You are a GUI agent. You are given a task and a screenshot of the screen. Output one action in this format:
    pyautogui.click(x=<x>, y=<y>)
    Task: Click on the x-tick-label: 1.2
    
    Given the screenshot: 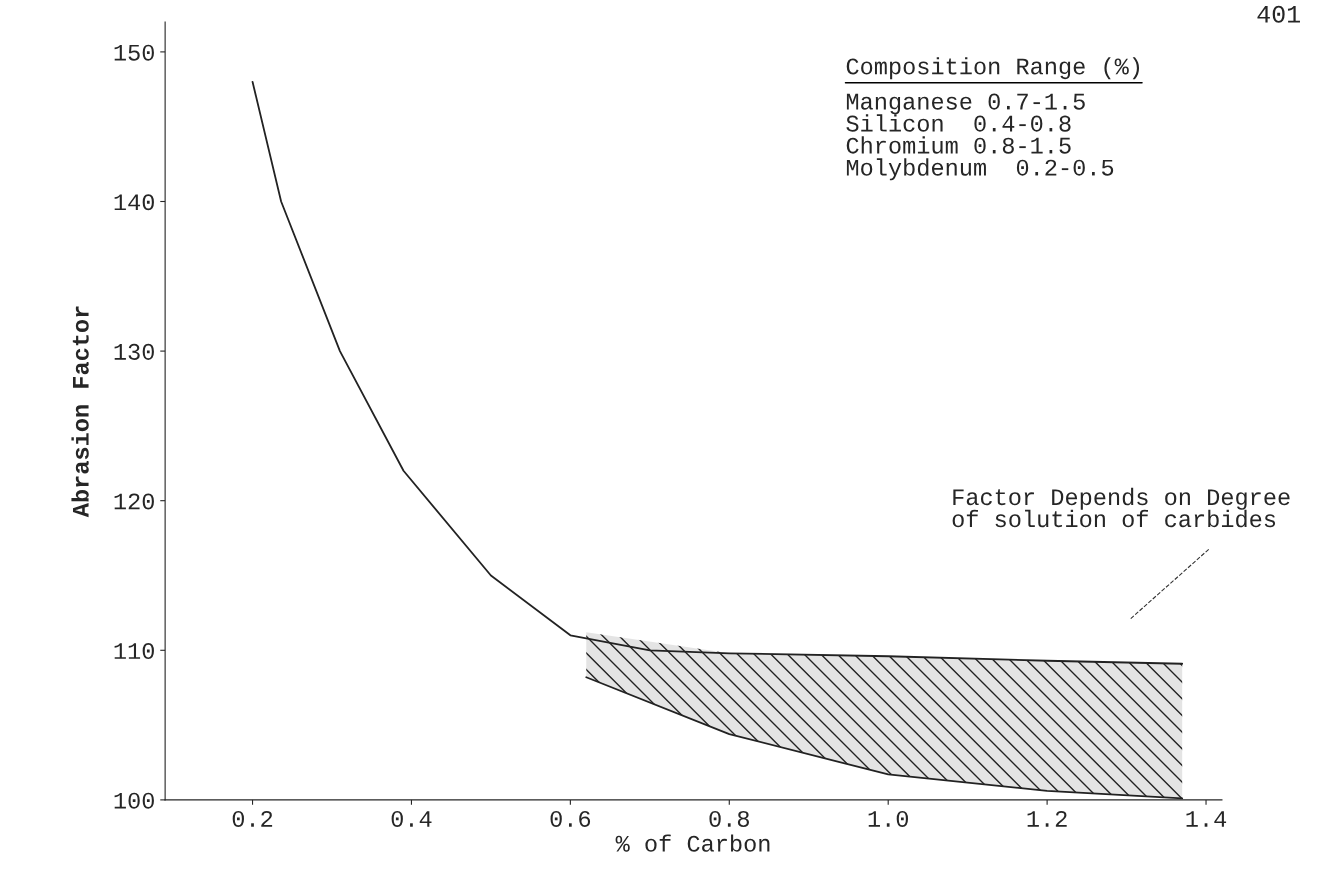 What is the action you would take?
    pyautogui.click(x=1047, y=818)
    